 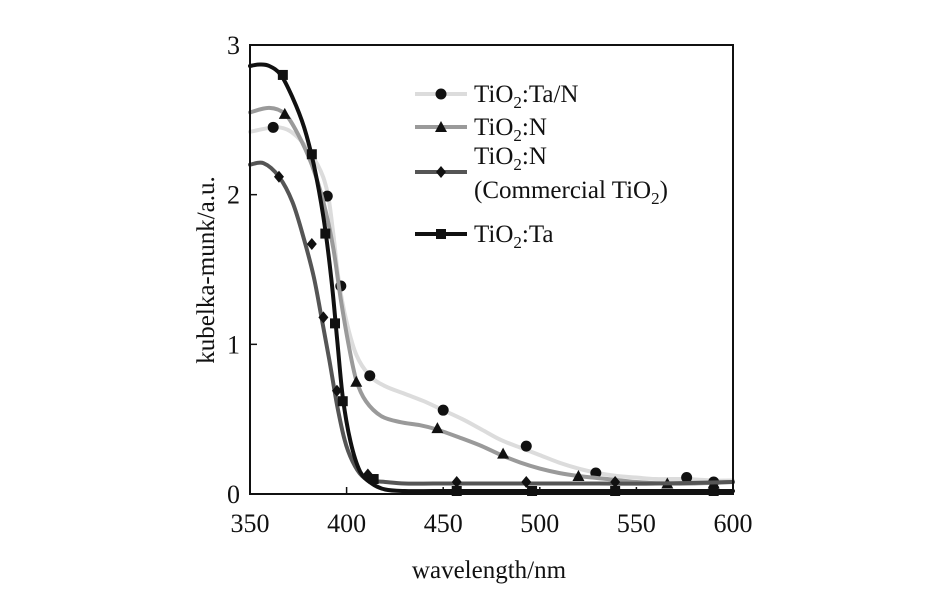 I want to click on x-tick-label: 600, so click(x=733, y=523).